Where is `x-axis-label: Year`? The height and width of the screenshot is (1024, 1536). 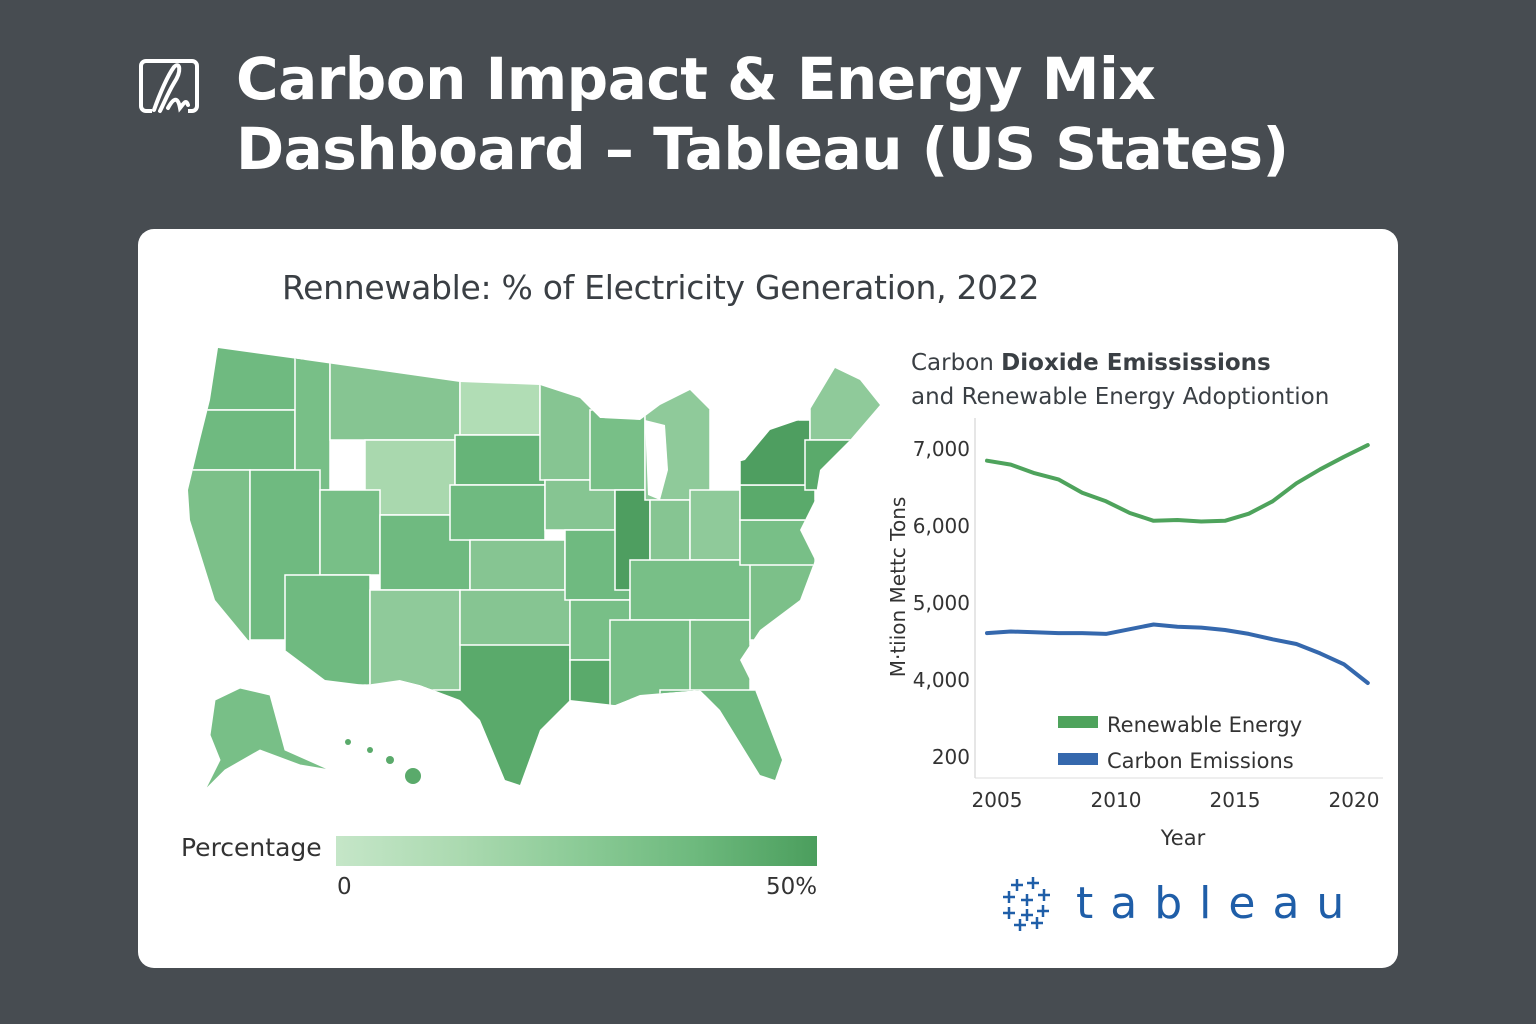
x-axis-label: Year is located at coordinates (1183, 838).